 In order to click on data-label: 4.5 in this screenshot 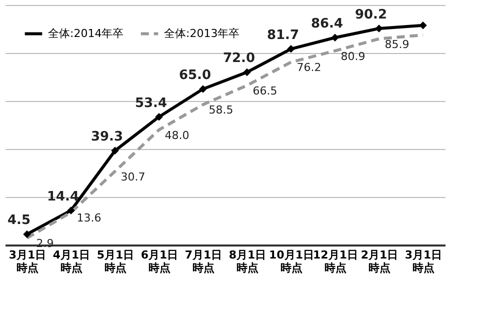, I will do `click(19, 220)`.